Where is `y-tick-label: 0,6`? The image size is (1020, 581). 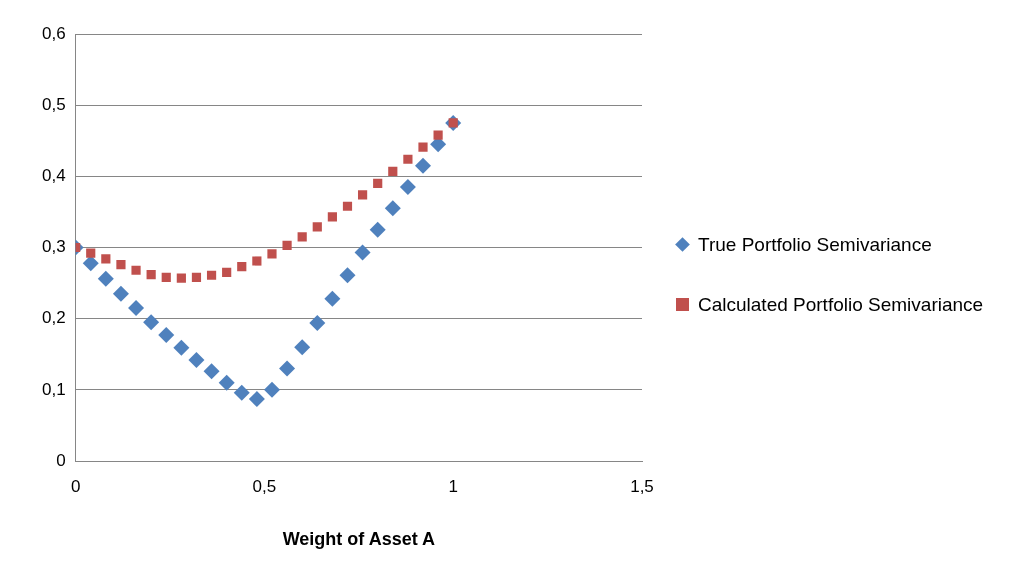
y-tick-label: 0,6 is located at coordinates (53, 33).